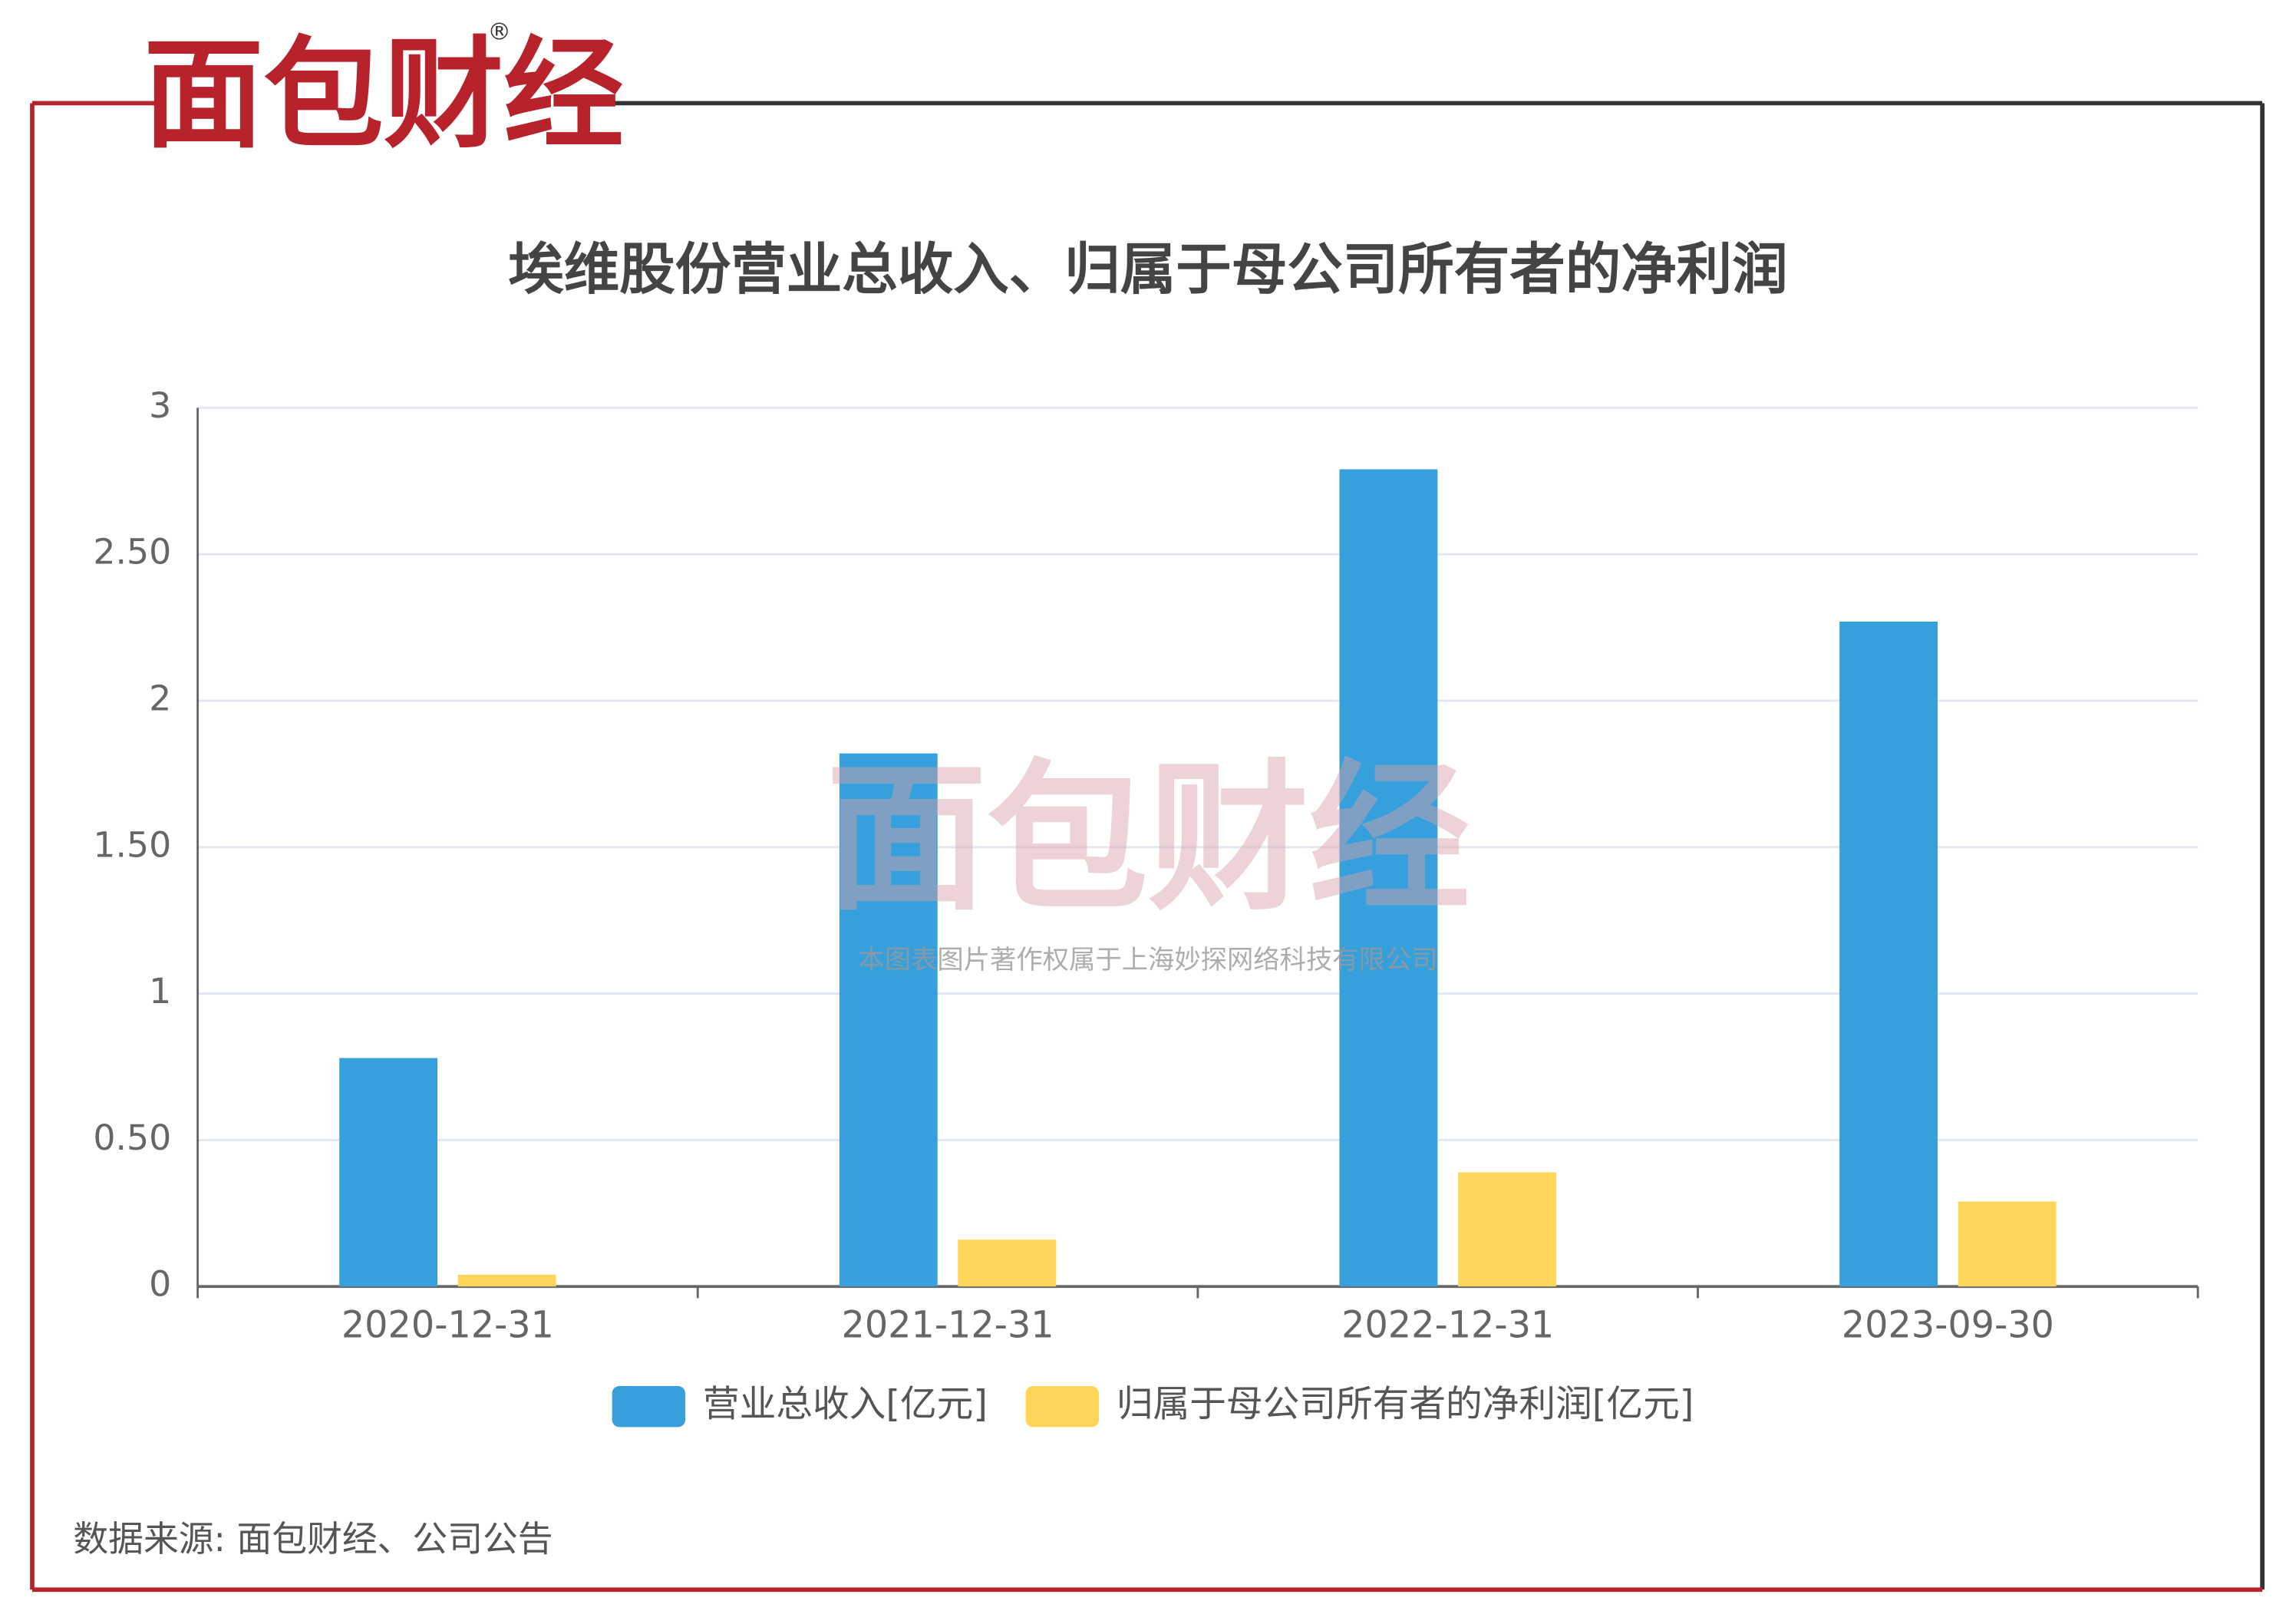 The image size is (2296, 1624). I want to click on source: 数据来源: 面包财经、公司公告, so click(313, 1539).